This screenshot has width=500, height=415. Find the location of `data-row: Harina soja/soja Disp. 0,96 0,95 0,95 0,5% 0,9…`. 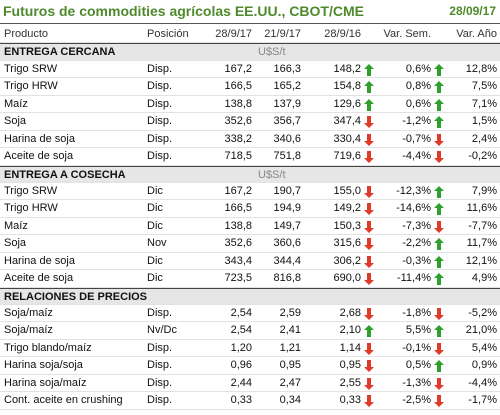

data-row: Harina soja/soja Disp. 0,96 0,95 0,95 0,5% 0,9… is located at coordinates (250, 366).